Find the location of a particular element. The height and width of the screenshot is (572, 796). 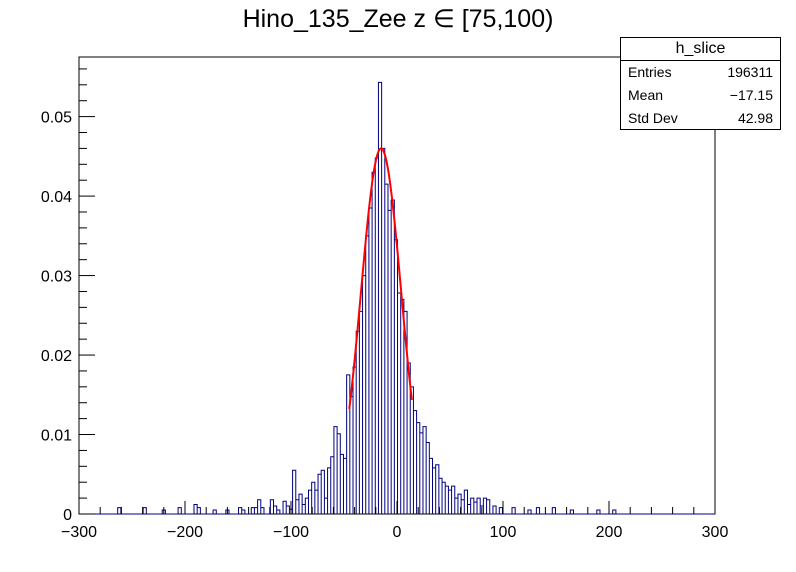

stats-row-stddev: Std Dev 42.98 is located at coordinates (700, 118).